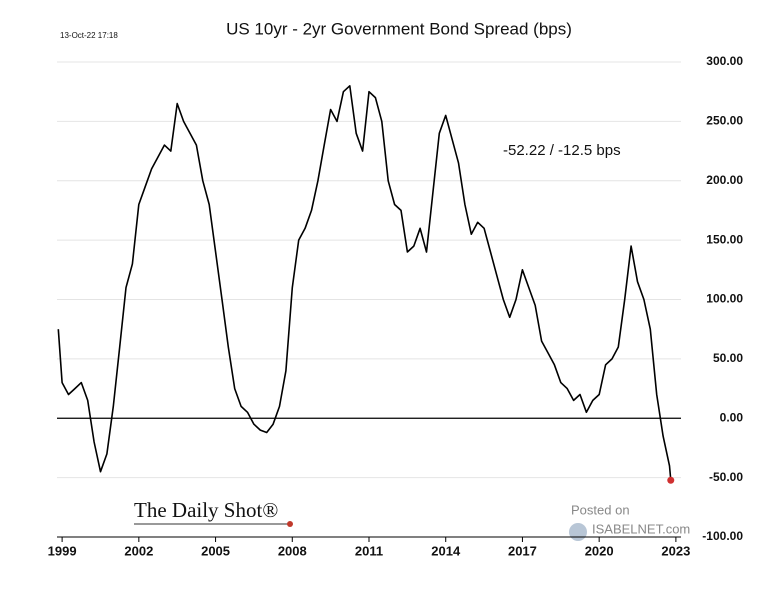 The height and width of the screenshot is (589, 772). What do you see at coordinates (671, 480) in the screenshot?
I see `last-point` at bounding box center [671, 480].